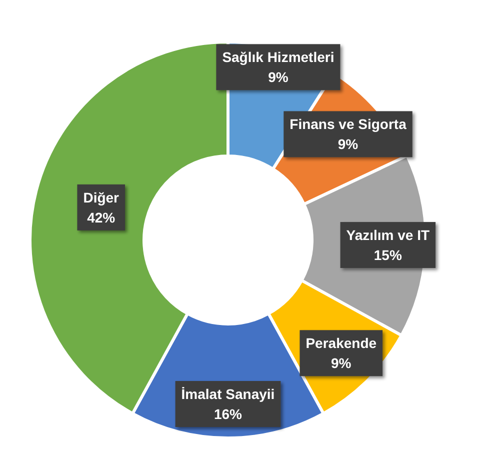  What do you see at coordinates (101, 217) in the screenshot?
I see `data-label: 42%` at bounding box center [101, 217].